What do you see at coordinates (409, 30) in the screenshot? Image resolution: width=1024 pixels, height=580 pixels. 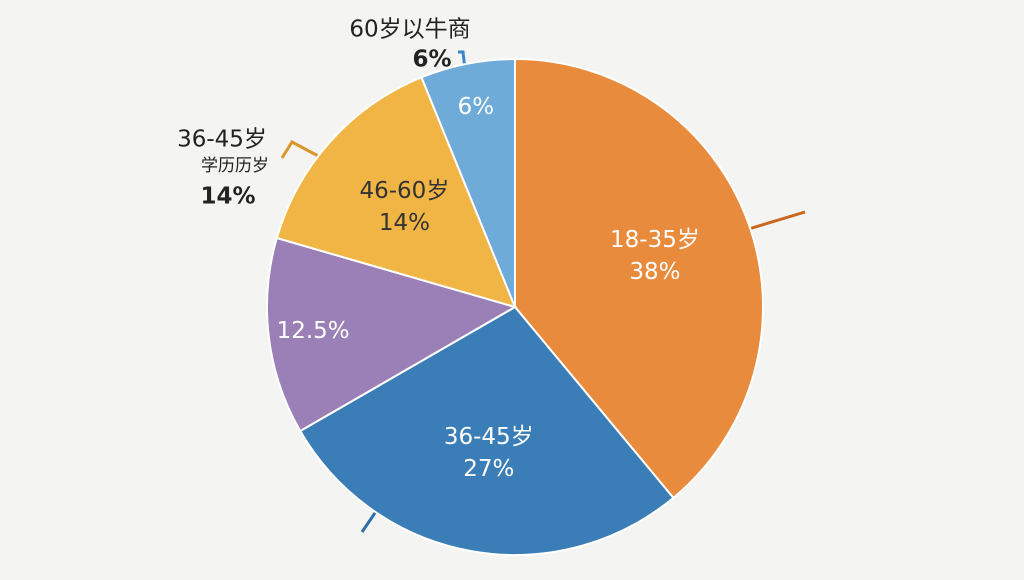 I see `annotation: 60岁以牛商` at bounding box center [409, 30].